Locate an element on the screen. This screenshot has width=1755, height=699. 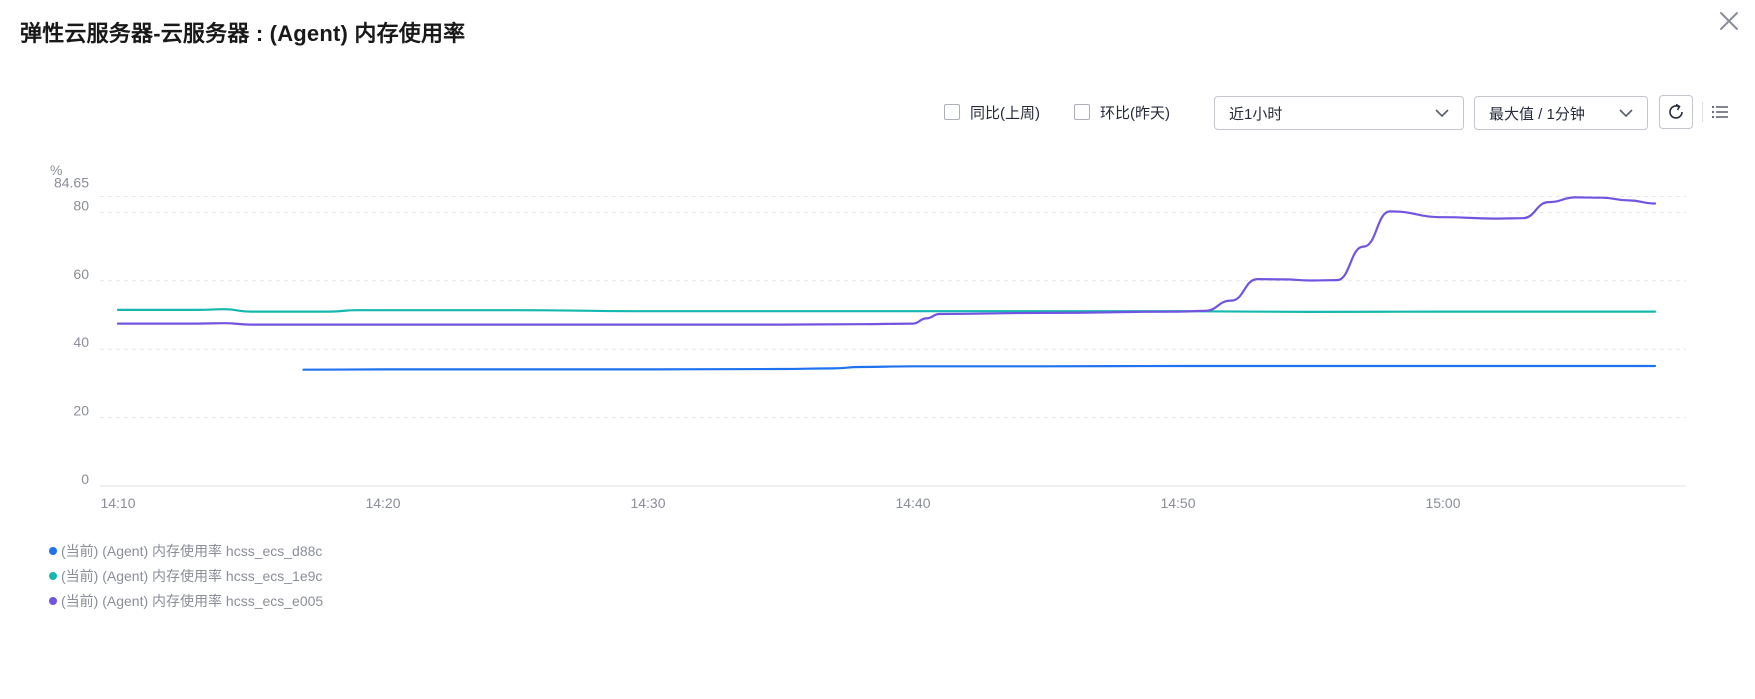
series-line-d88c is located at coordinates (979, 367).